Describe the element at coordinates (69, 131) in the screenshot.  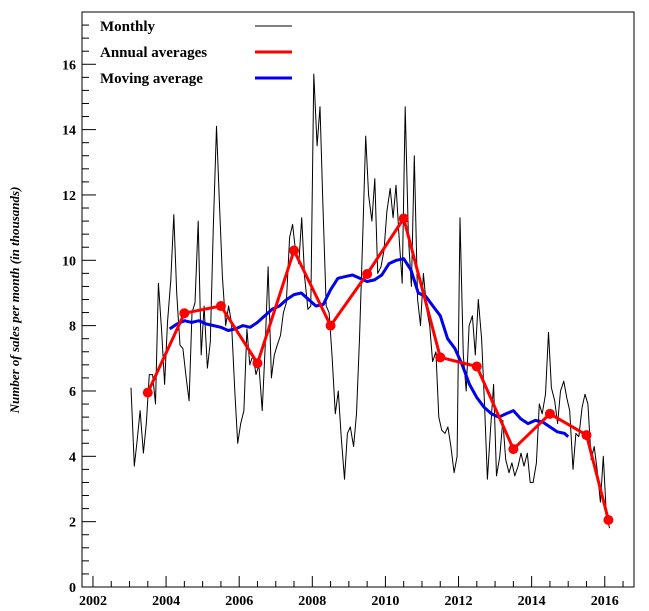
I see `y-tick-label: 14` at that location.